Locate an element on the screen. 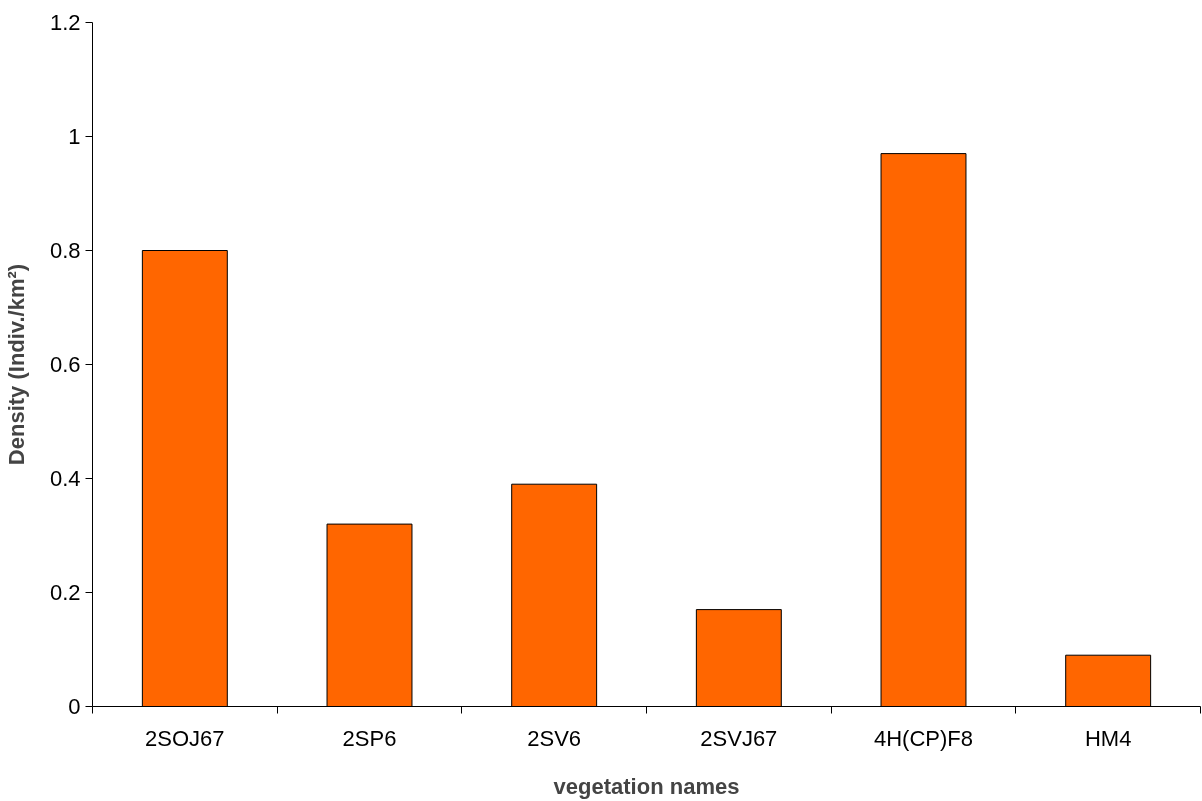  y-tick-label: 0.8 is located at coordinates (65, 250).